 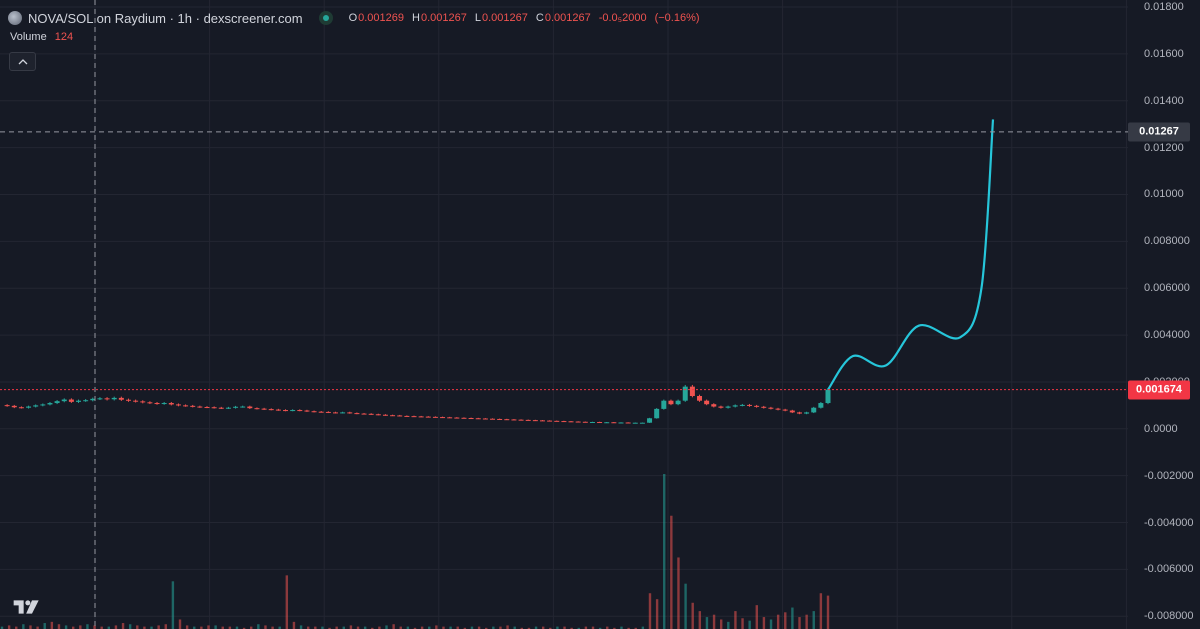 I want to click on y-tick-label: 0.0000, so click(x=1161, y=428).